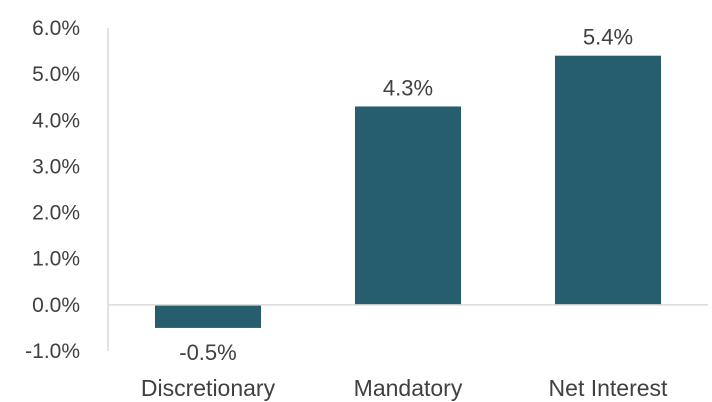  I want to click on y-tick-label: 2.0%, so click(56, 213).